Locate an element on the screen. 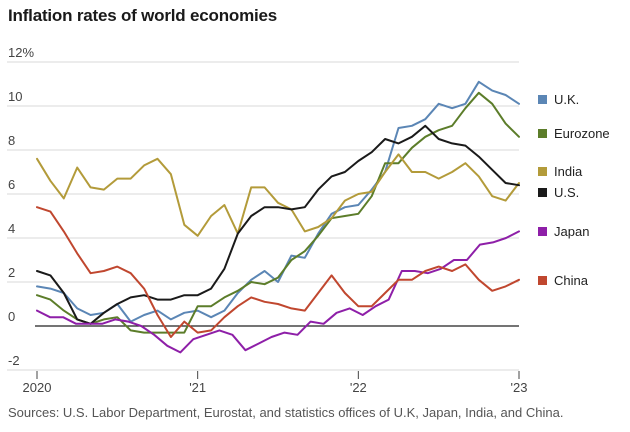 This screenshot has height=432, width=630. y-tick-label: 10 is located at coordinates (15, 96).